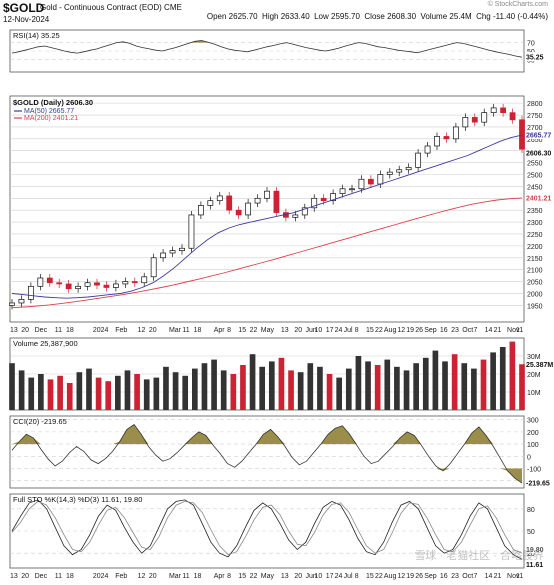 Image resolution: width=554 pixels, height=585 pixels. What do you see at coordinates (475, 576) in the screenshot?
I see `sto-x-tick-label: 7` at bounding box center [475, 576].